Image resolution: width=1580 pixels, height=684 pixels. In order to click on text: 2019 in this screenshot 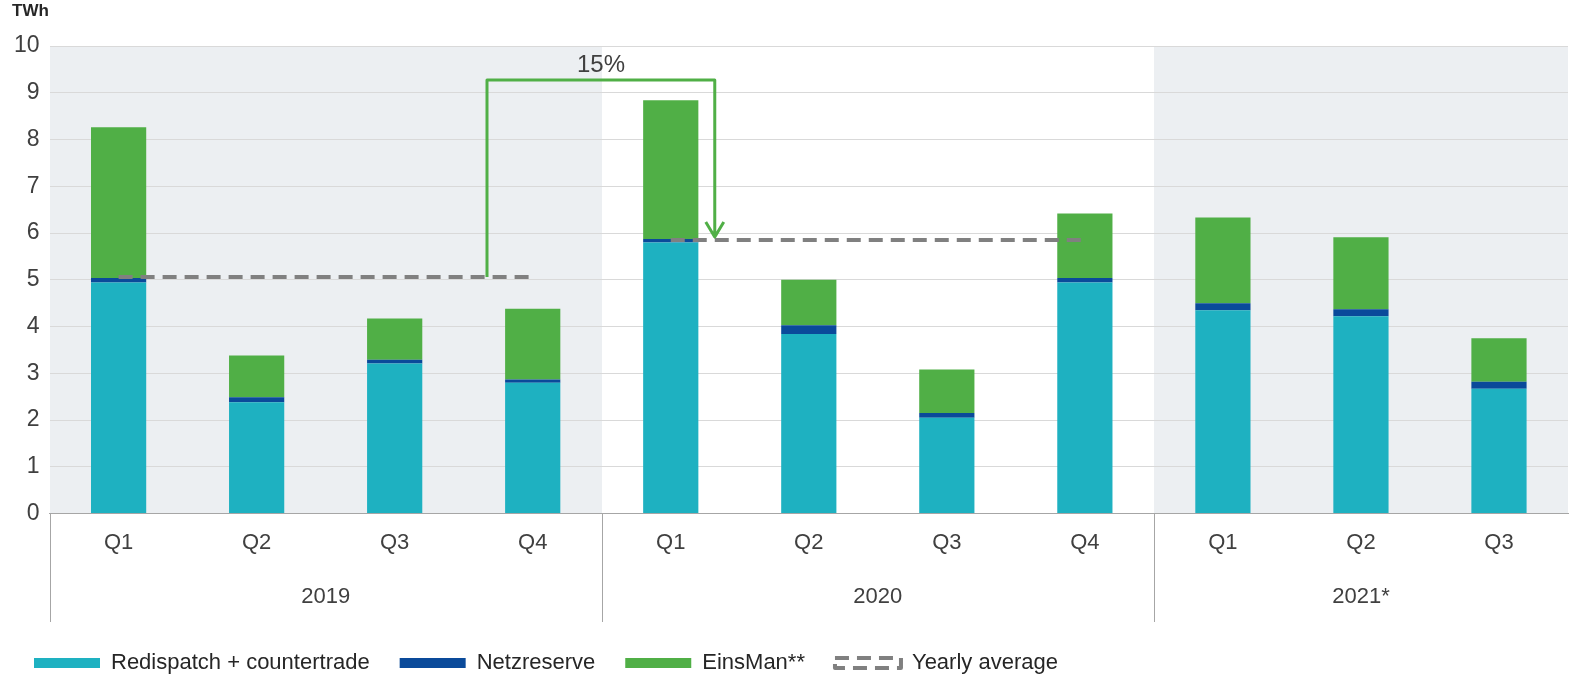, I will do `click(326, 595)`.